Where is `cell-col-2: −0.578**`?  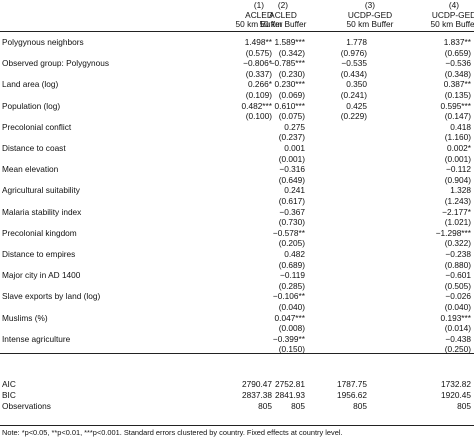 cell-col-2: −0.578** is located at coordinates (288, 232).